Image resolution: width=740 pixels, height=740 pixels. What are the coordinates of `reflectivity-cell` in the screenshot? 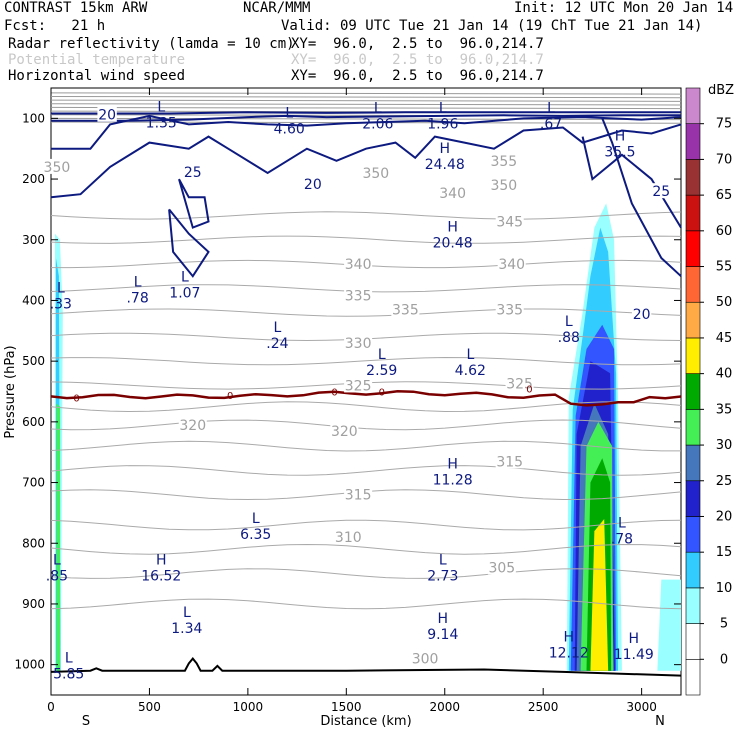 It's located at (58, 537).